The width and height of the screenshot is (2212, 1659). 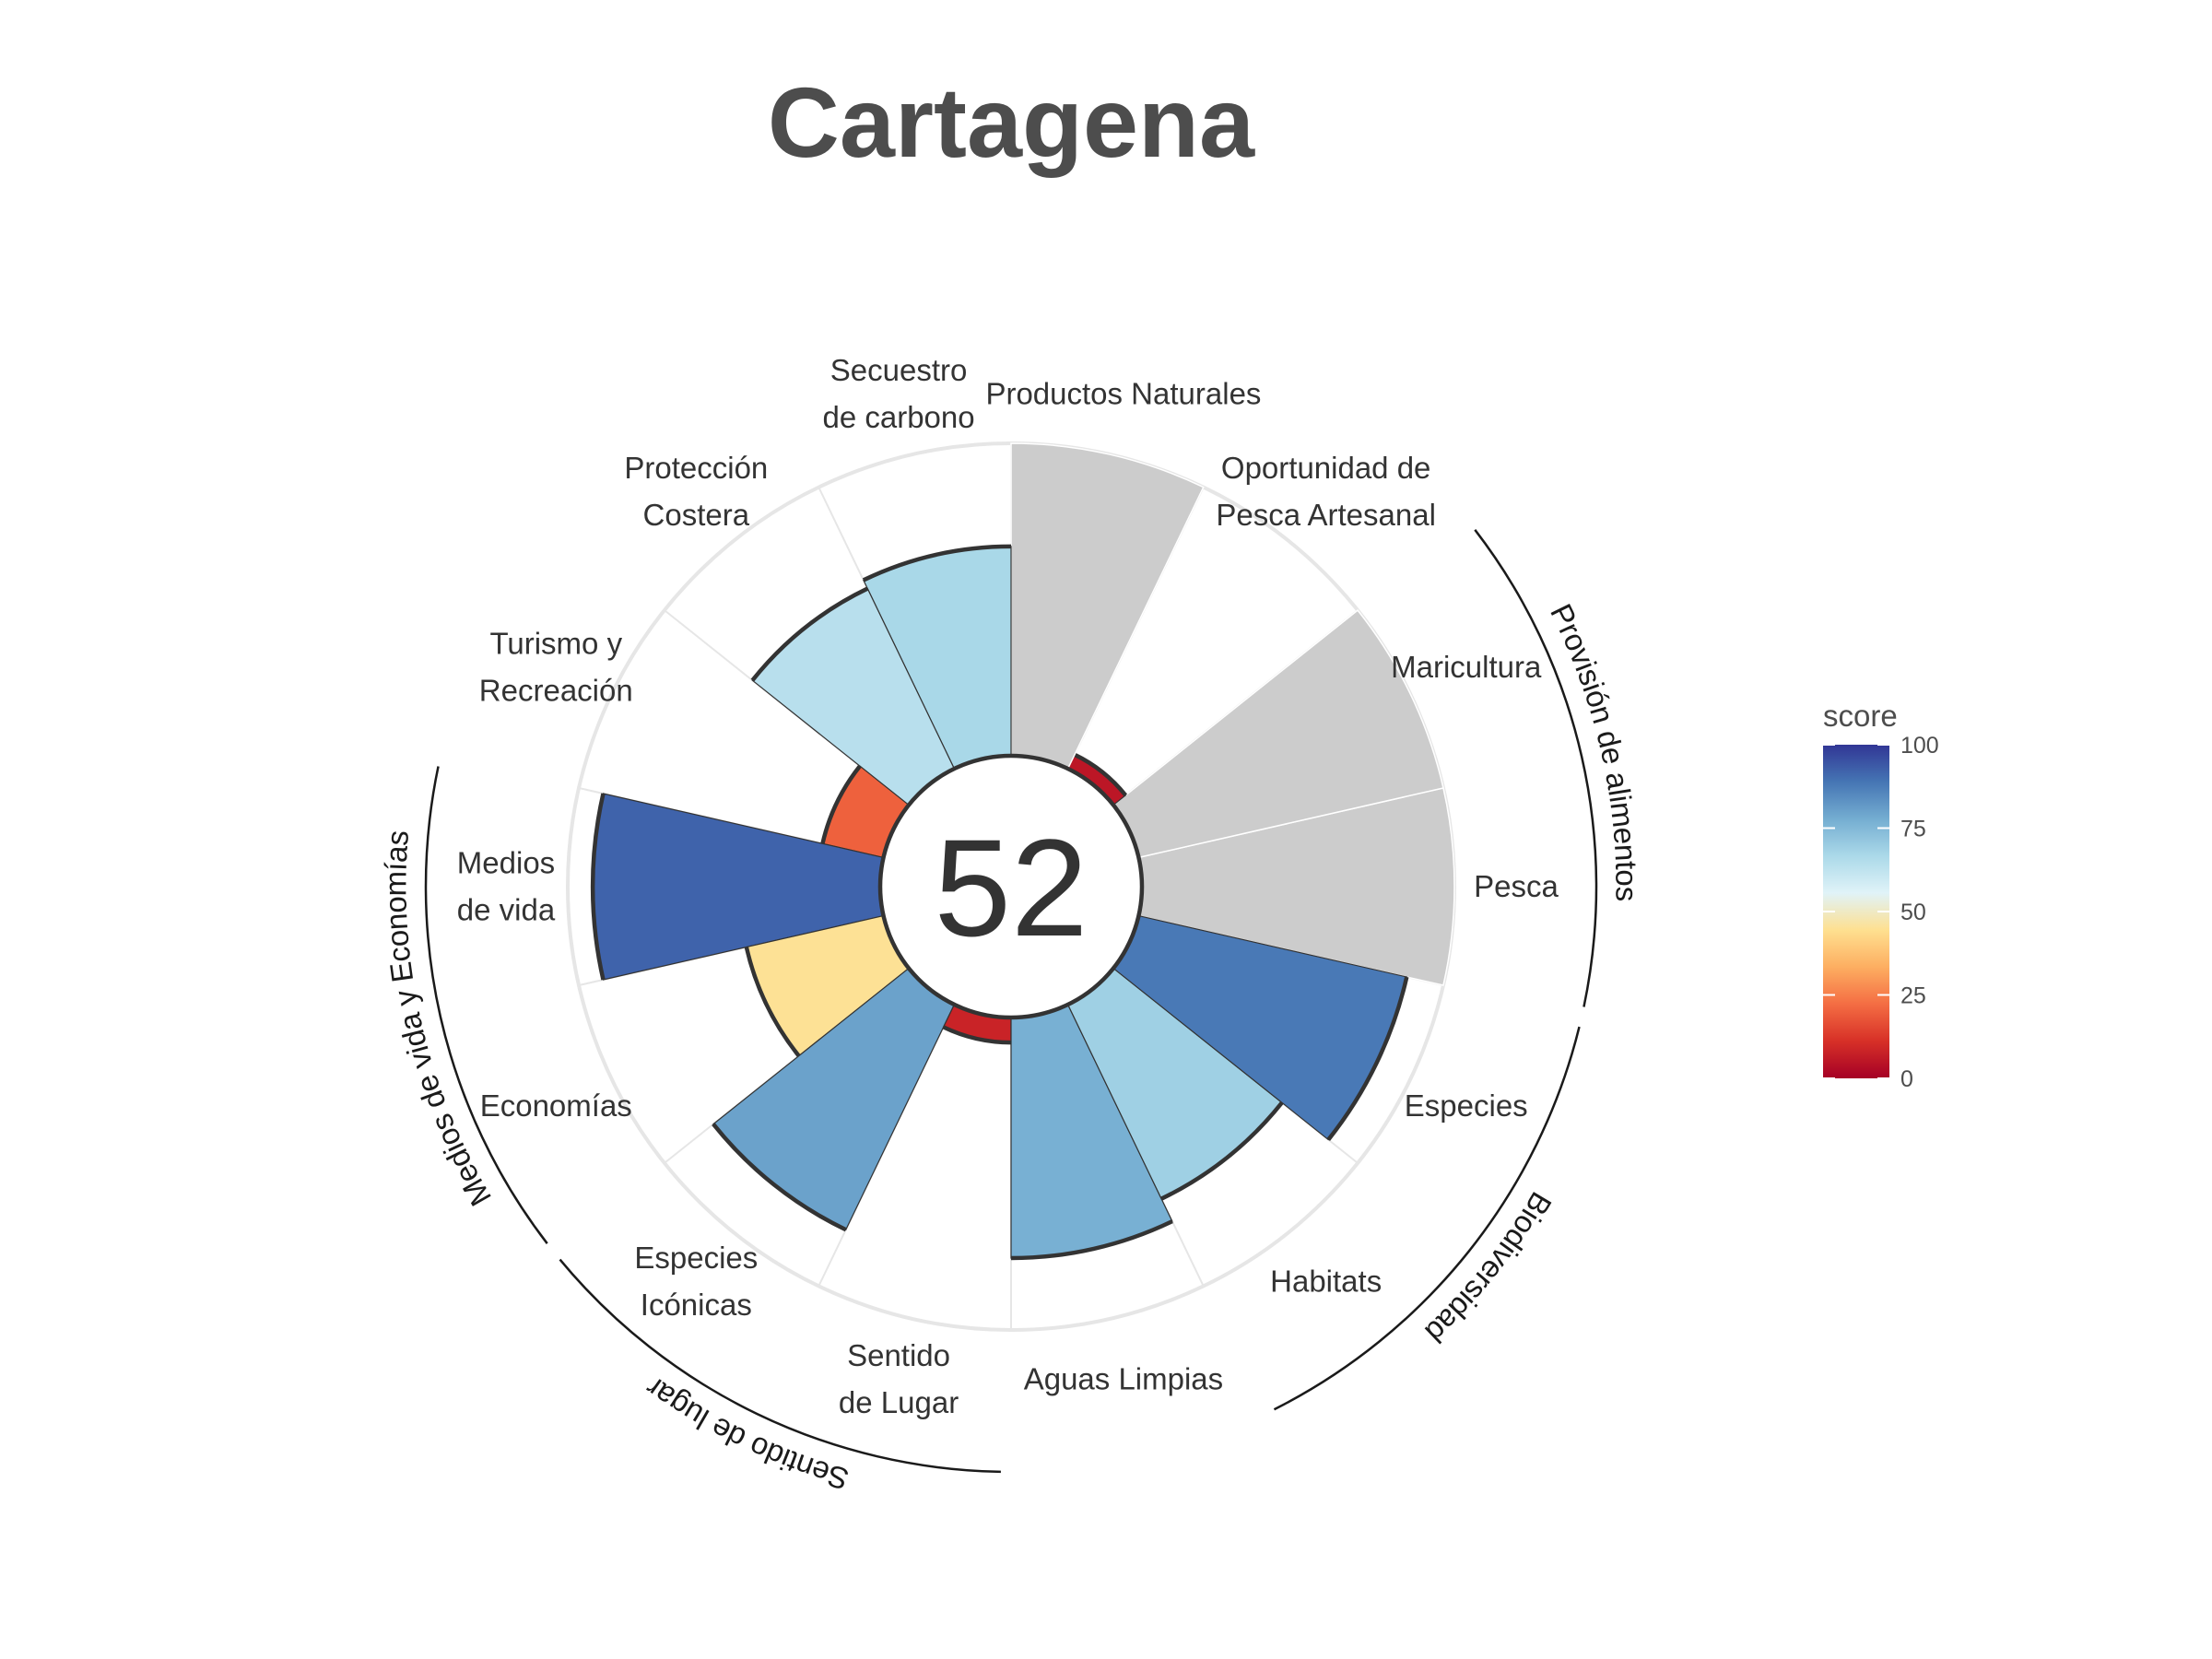 What do you see at coordinates (1913, 912) in the screenshot?
I see `legend-tick-label: 50` at bounding box center [1913, 912].